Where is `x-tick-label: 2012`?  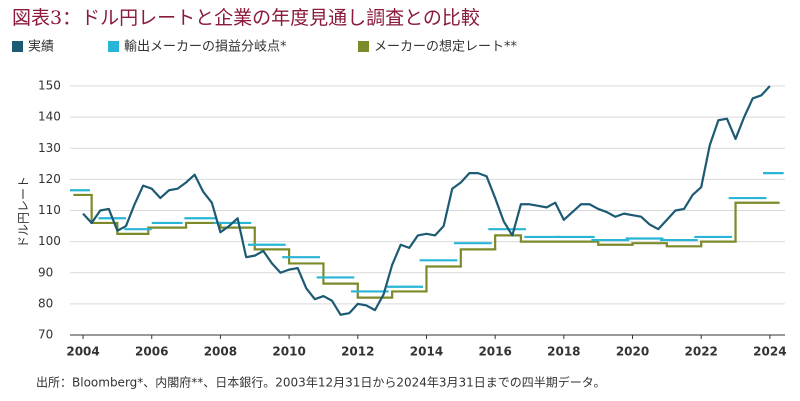
x-tick-label: 2012 is located at coordinates (357, 352).